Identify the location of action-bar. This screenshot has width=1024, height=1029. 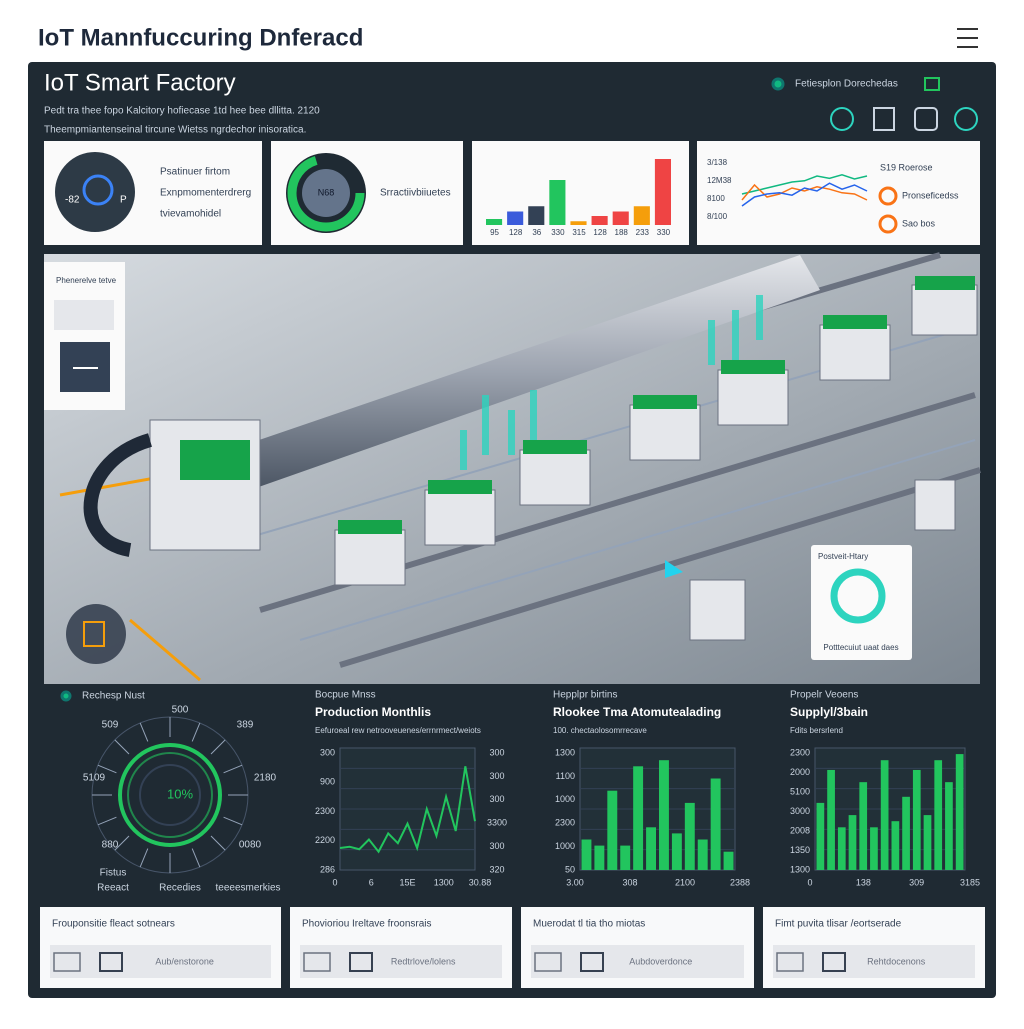
(401, 961).